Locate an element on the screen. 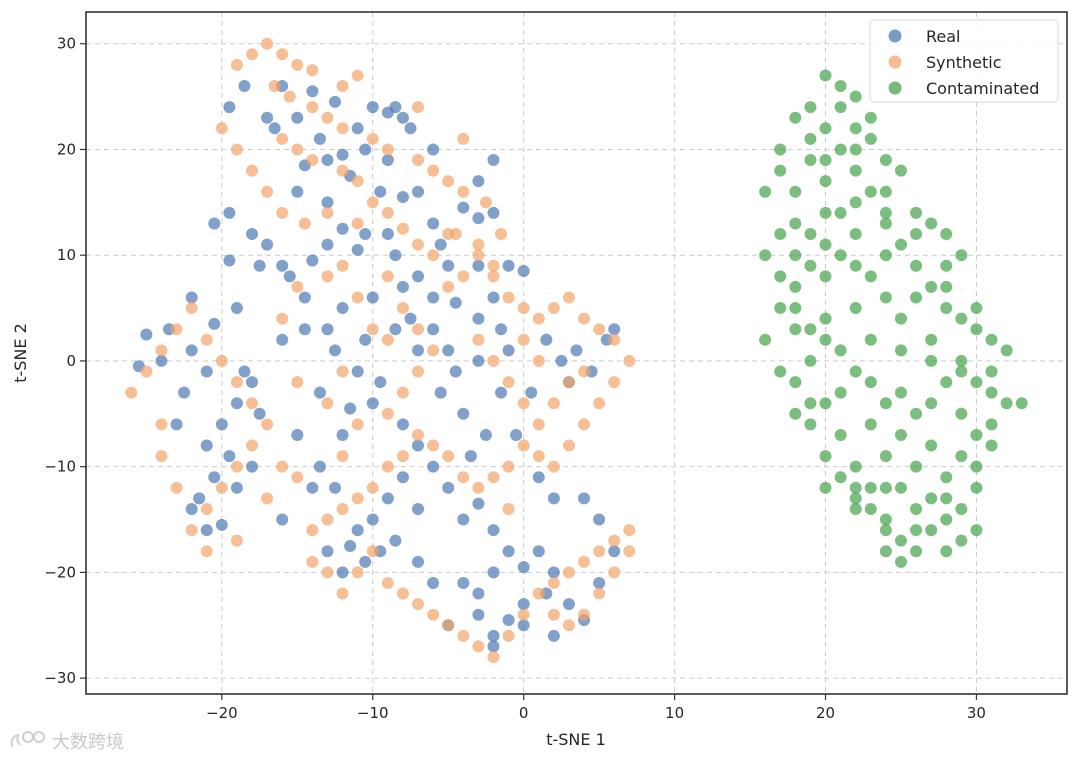 Image resolution: width=1080 pixels, height=761 pixels. x-axis-label: t-SNE 1 is located at coordinates (576, 739).